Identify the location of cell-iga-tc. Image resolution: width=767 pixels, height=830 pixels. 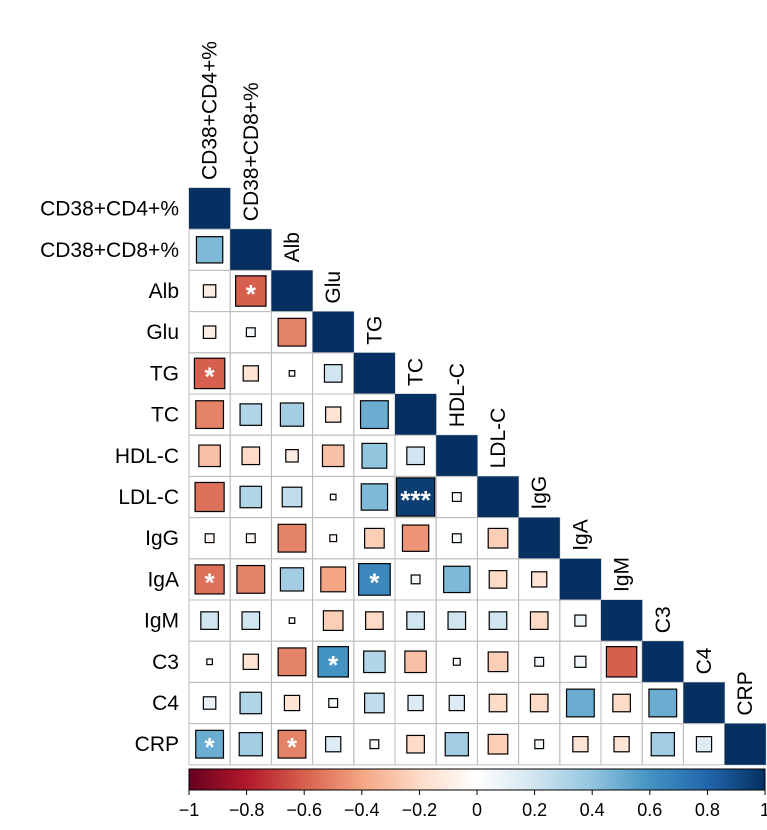
(415, 579).